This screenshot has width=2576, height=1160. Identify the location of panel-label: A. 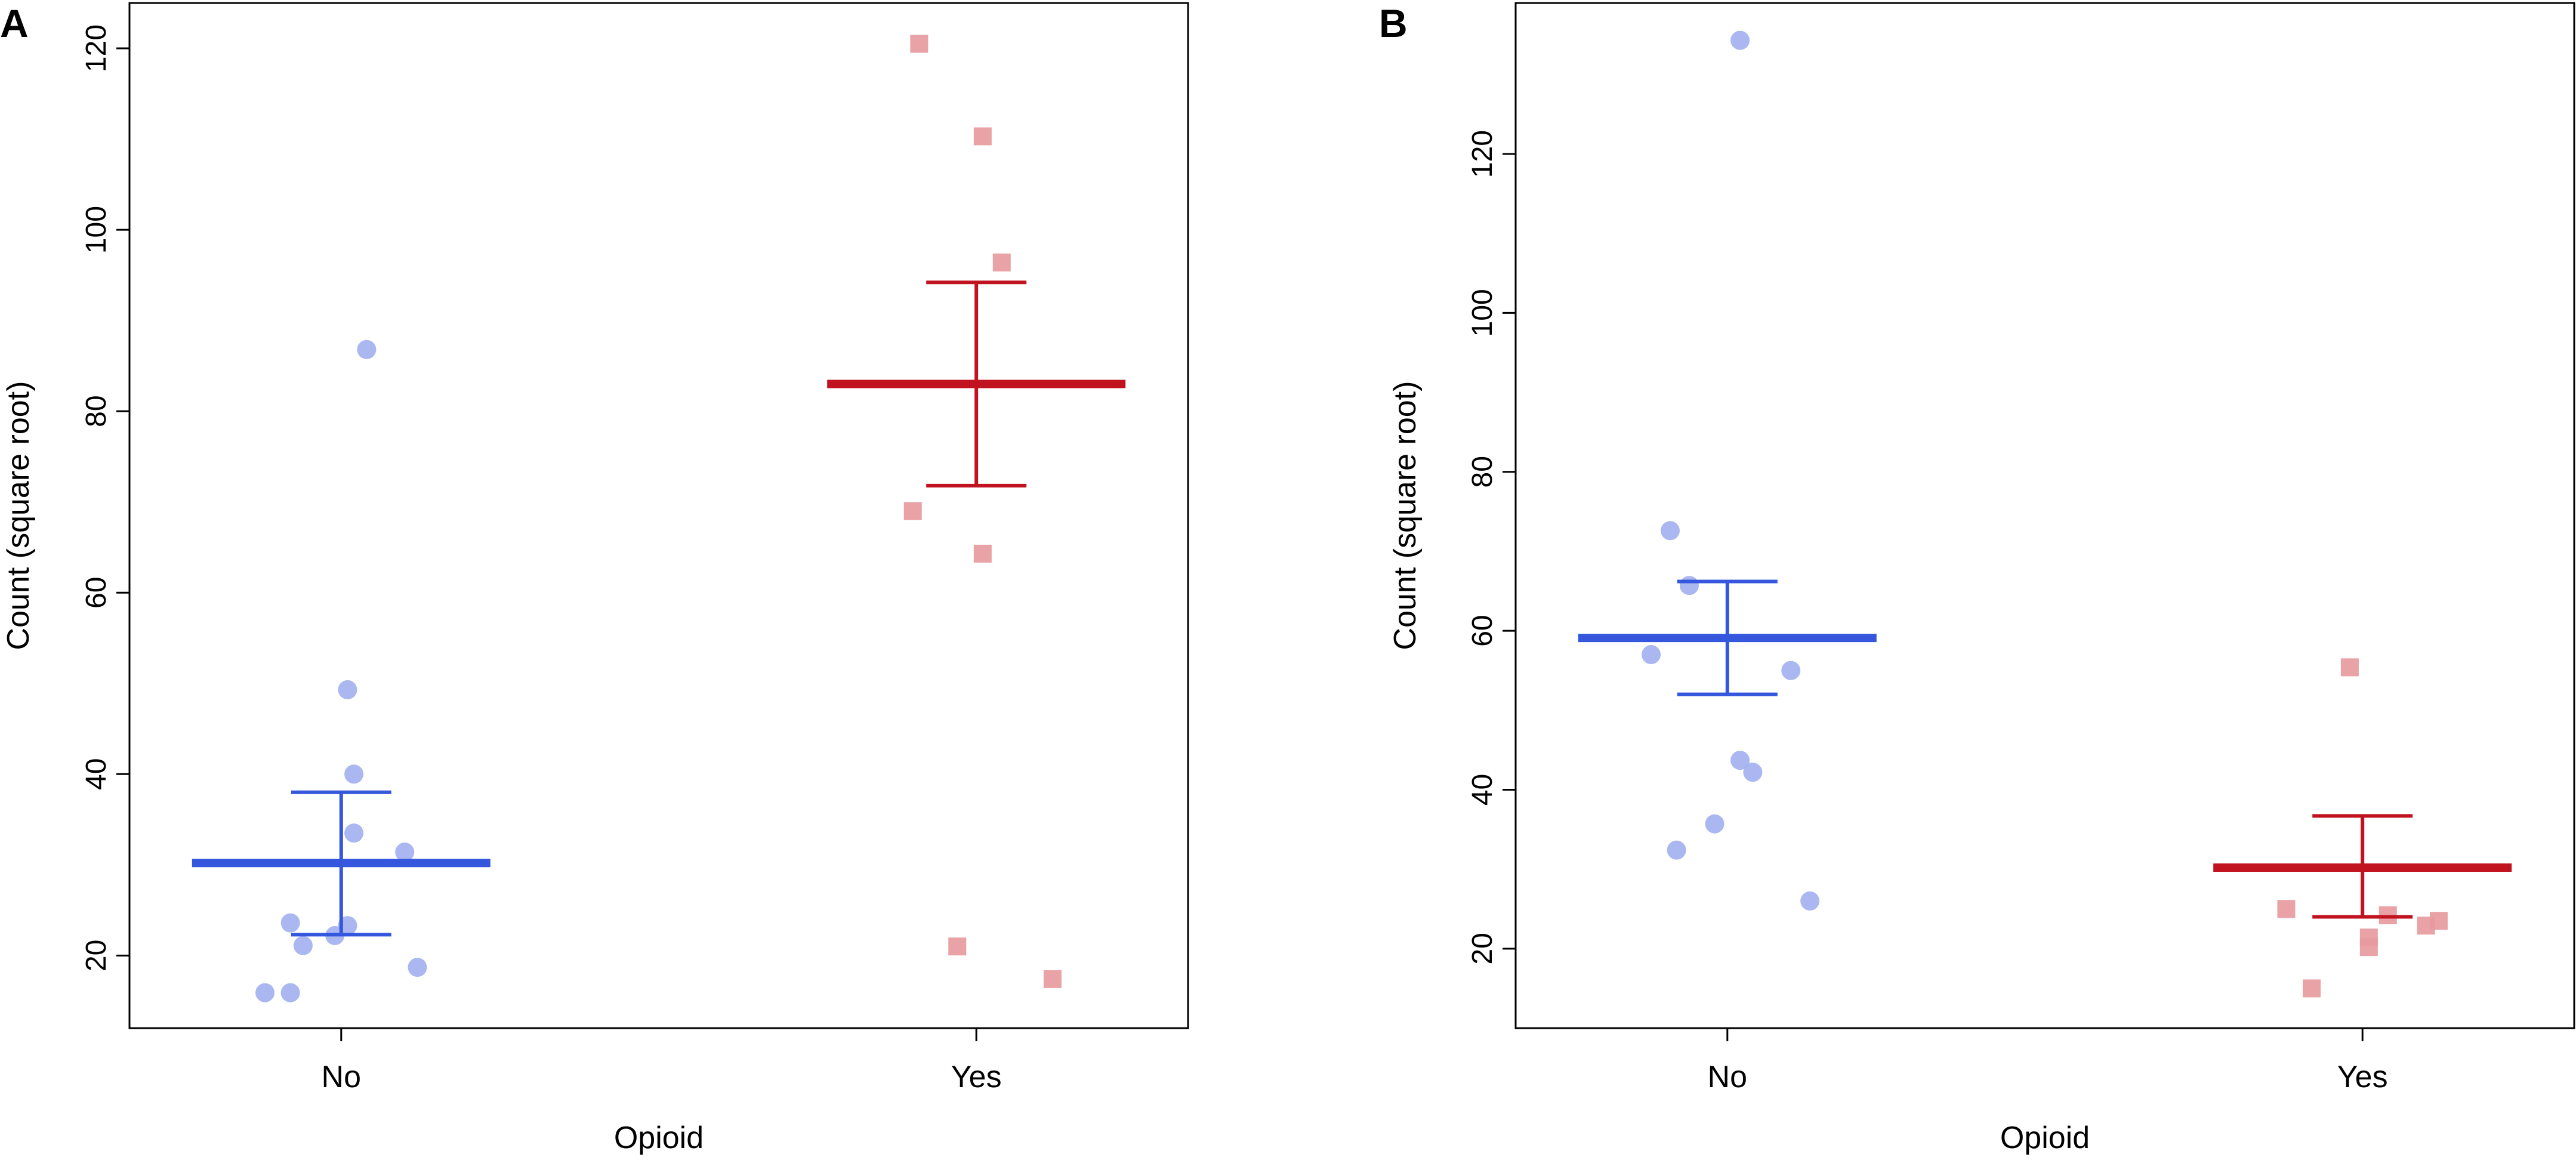
(14, 23).